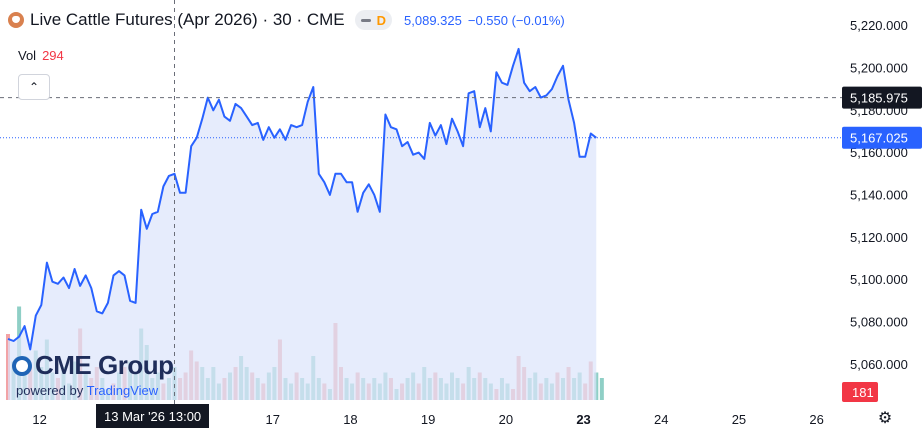 The height and width of the screenshot is (428, 923). I want to click on x-tick-label: 20, so click(506, 419).